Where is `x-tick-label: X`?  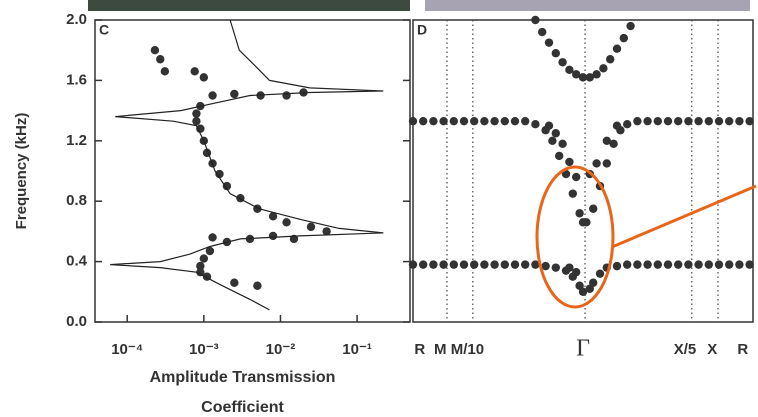 x-tick-label: X is located at coordinates (712, 349).